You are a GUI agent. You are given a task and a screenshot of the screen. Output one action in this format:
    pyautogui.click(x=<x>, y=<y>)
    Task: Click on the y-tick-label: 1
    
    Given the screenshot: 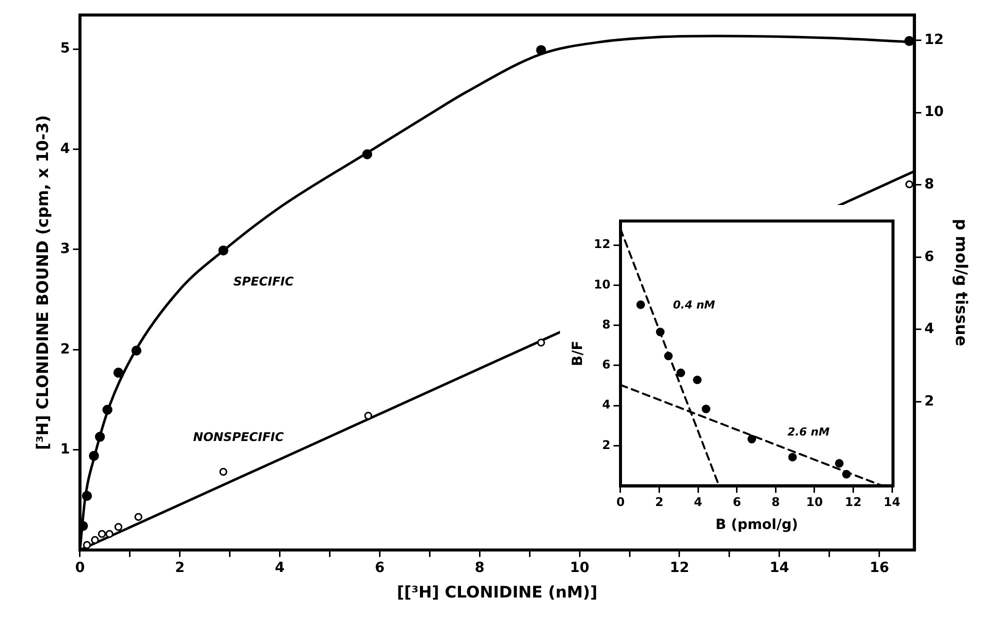 What is the action you would take?
    pyautogui.click(x=65, y=449)
    